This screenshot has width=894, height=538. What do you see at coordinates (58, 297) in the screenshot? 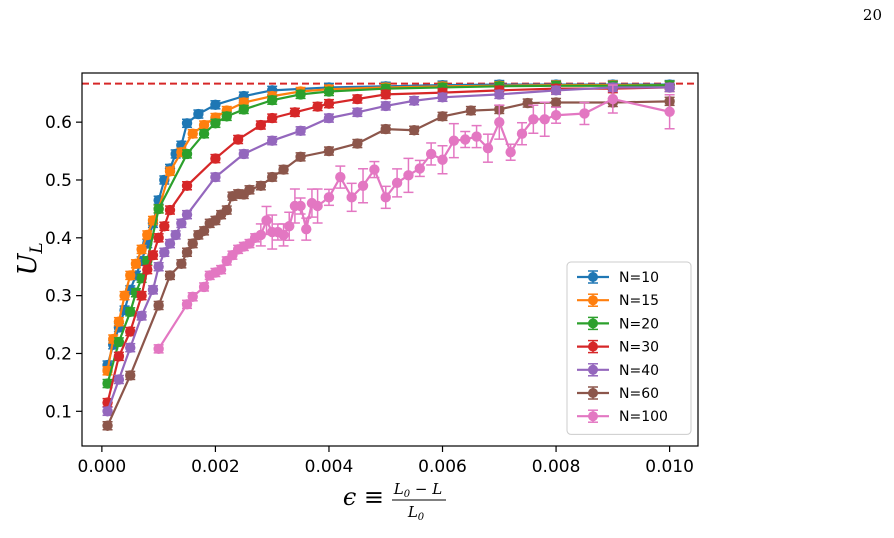
I see `y-tick-label: 0.3` at bounding box center [58, 297].